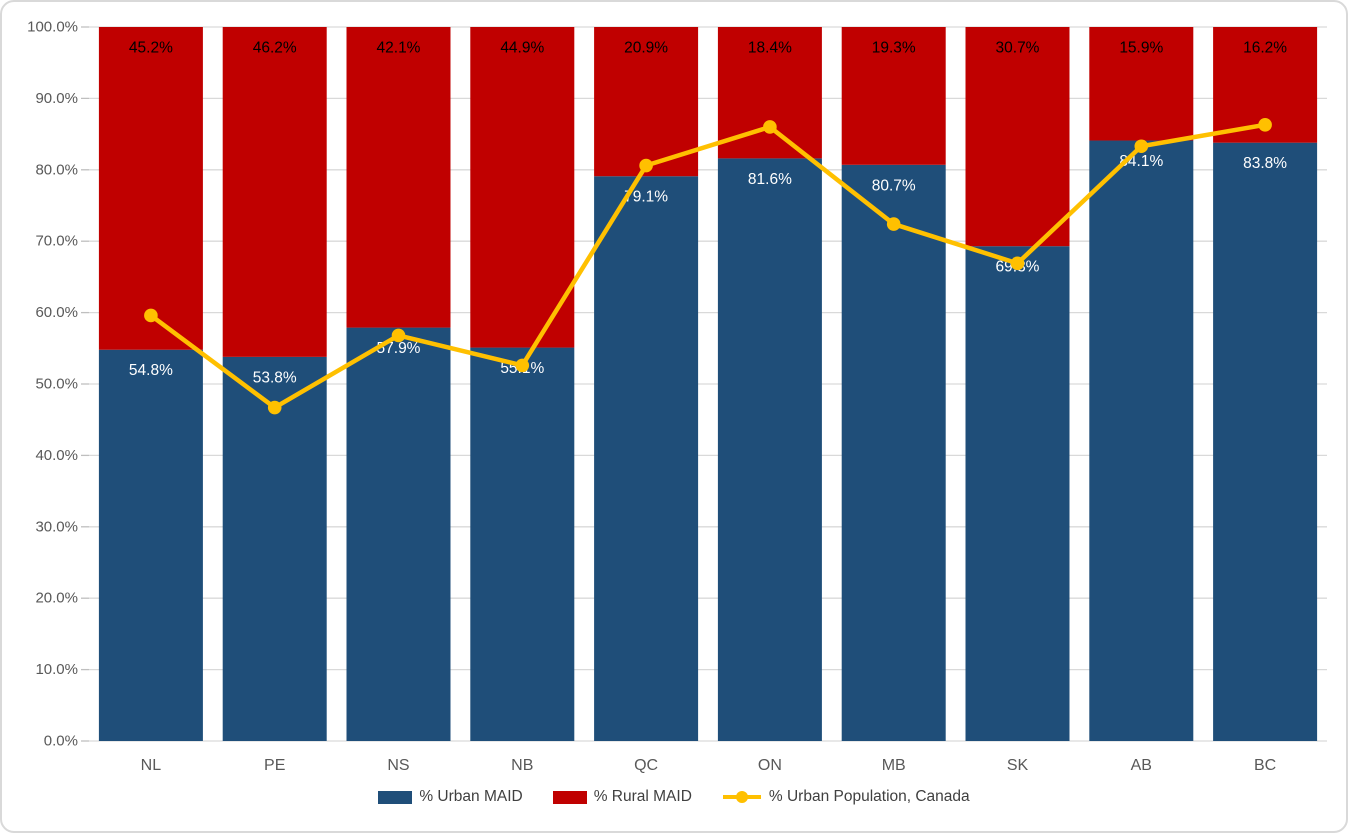 This screenshot has height=833, width=1348. Describe the element at coordinates (894, 765) in the screenshot. I see `x-axis-label: MB` at that location.